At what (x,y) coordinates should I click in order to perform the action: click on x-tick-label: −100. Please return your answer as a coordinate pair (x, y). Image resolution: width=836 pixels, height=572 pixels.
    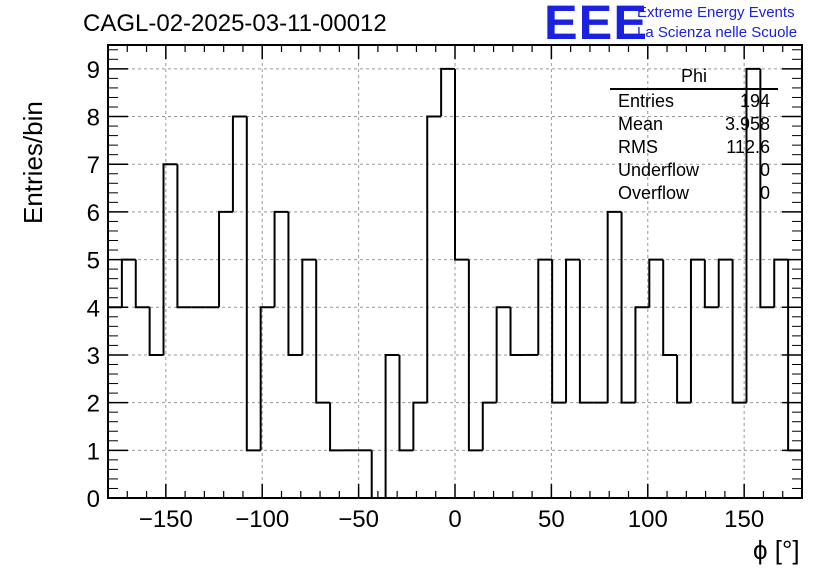
    Looking at the image, I should click on (262, 519).